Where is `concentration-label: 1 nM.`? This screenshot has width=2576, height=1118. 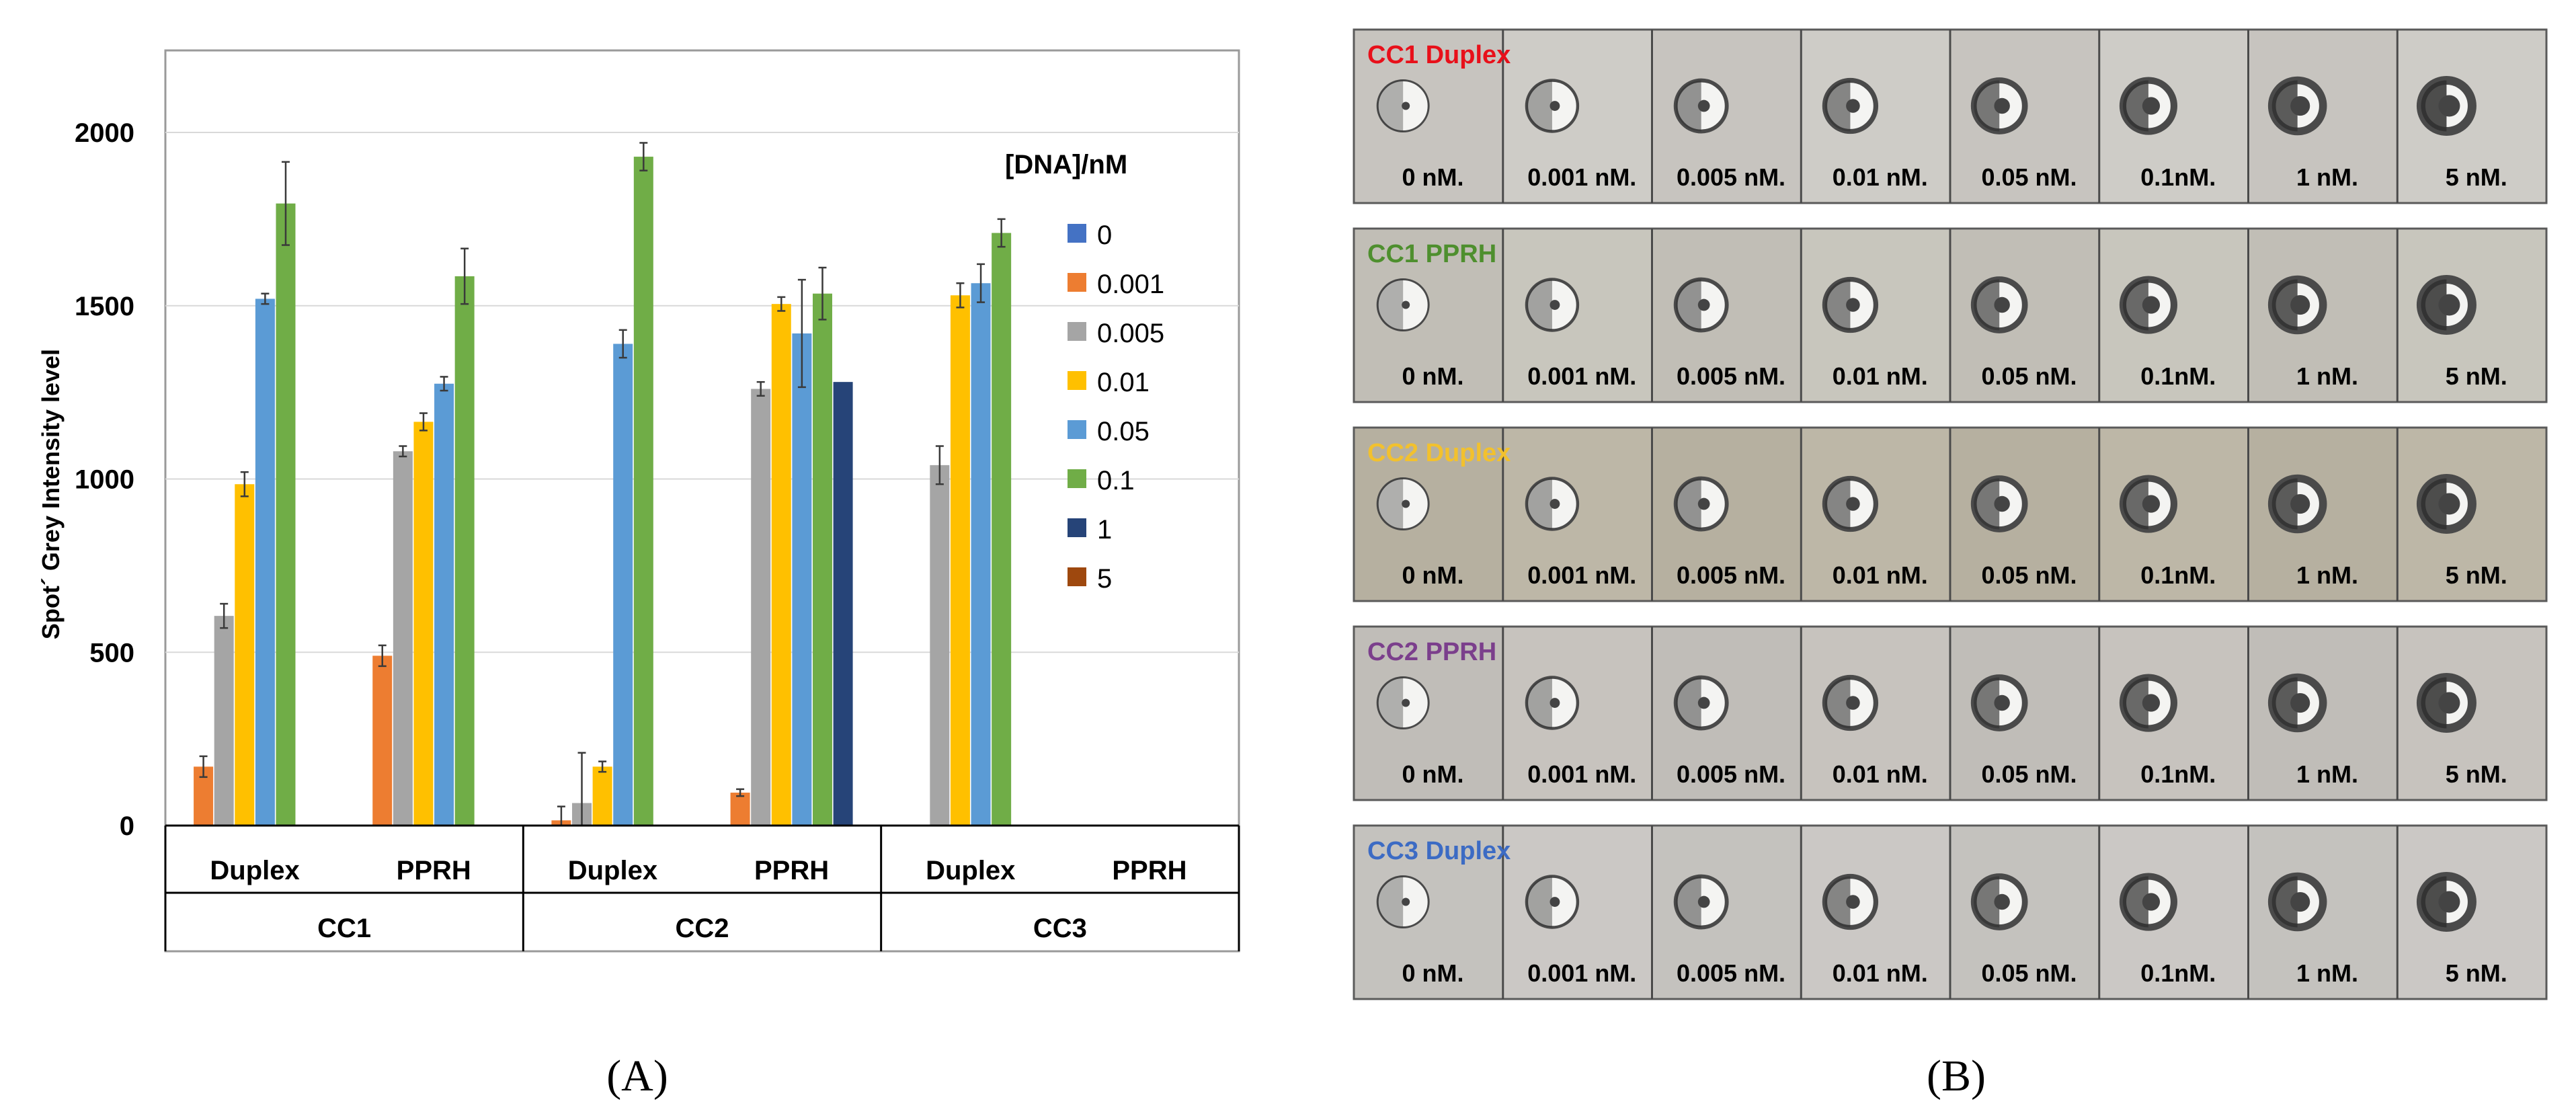
concentration-label: 1 nM. is located at coordinates (2327, 575).